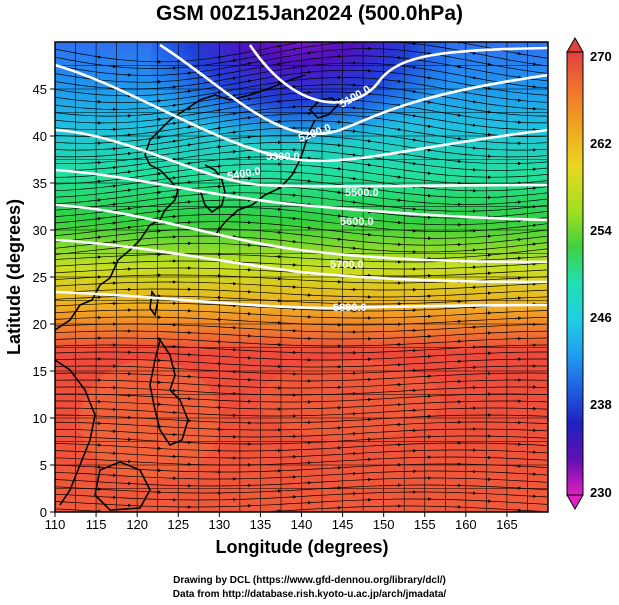 Image resolution: width=619 pixels, height=605 pixels. What do you see at coordinates (425, 524) in the screenshot?
I see `x-tick-label: 155` at bounding box center [425, 524].